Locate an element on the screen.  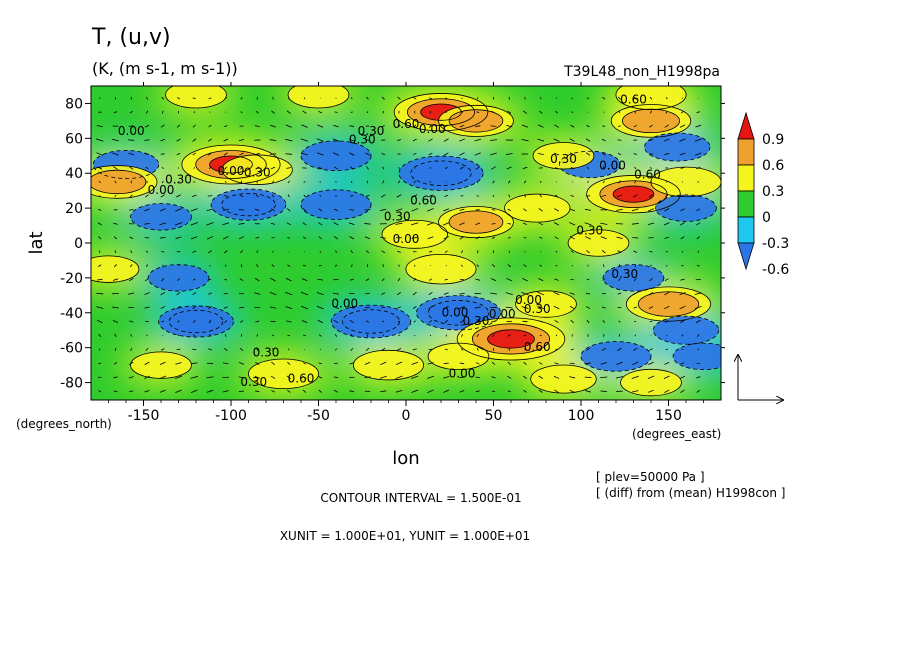
run-name: T39L48_non_H1998pa is located at coordinates (641, 72).